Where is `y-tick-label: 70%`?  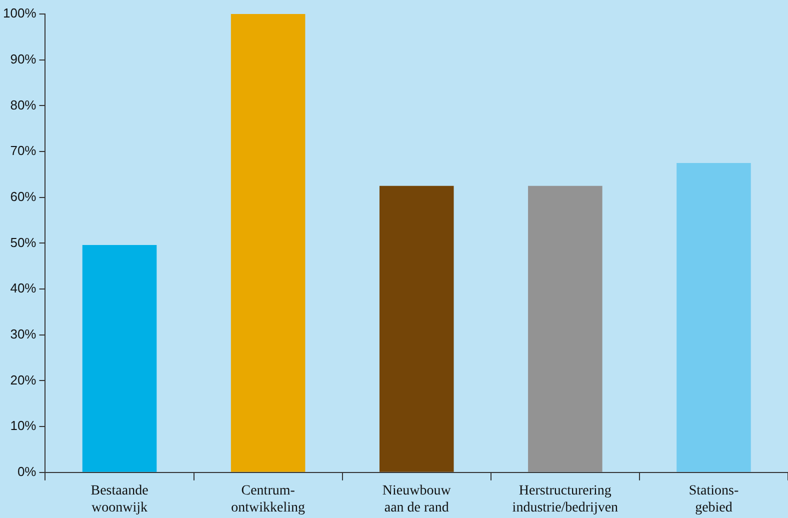 y-tick-label: 70% is located at coordinates (23, 150).